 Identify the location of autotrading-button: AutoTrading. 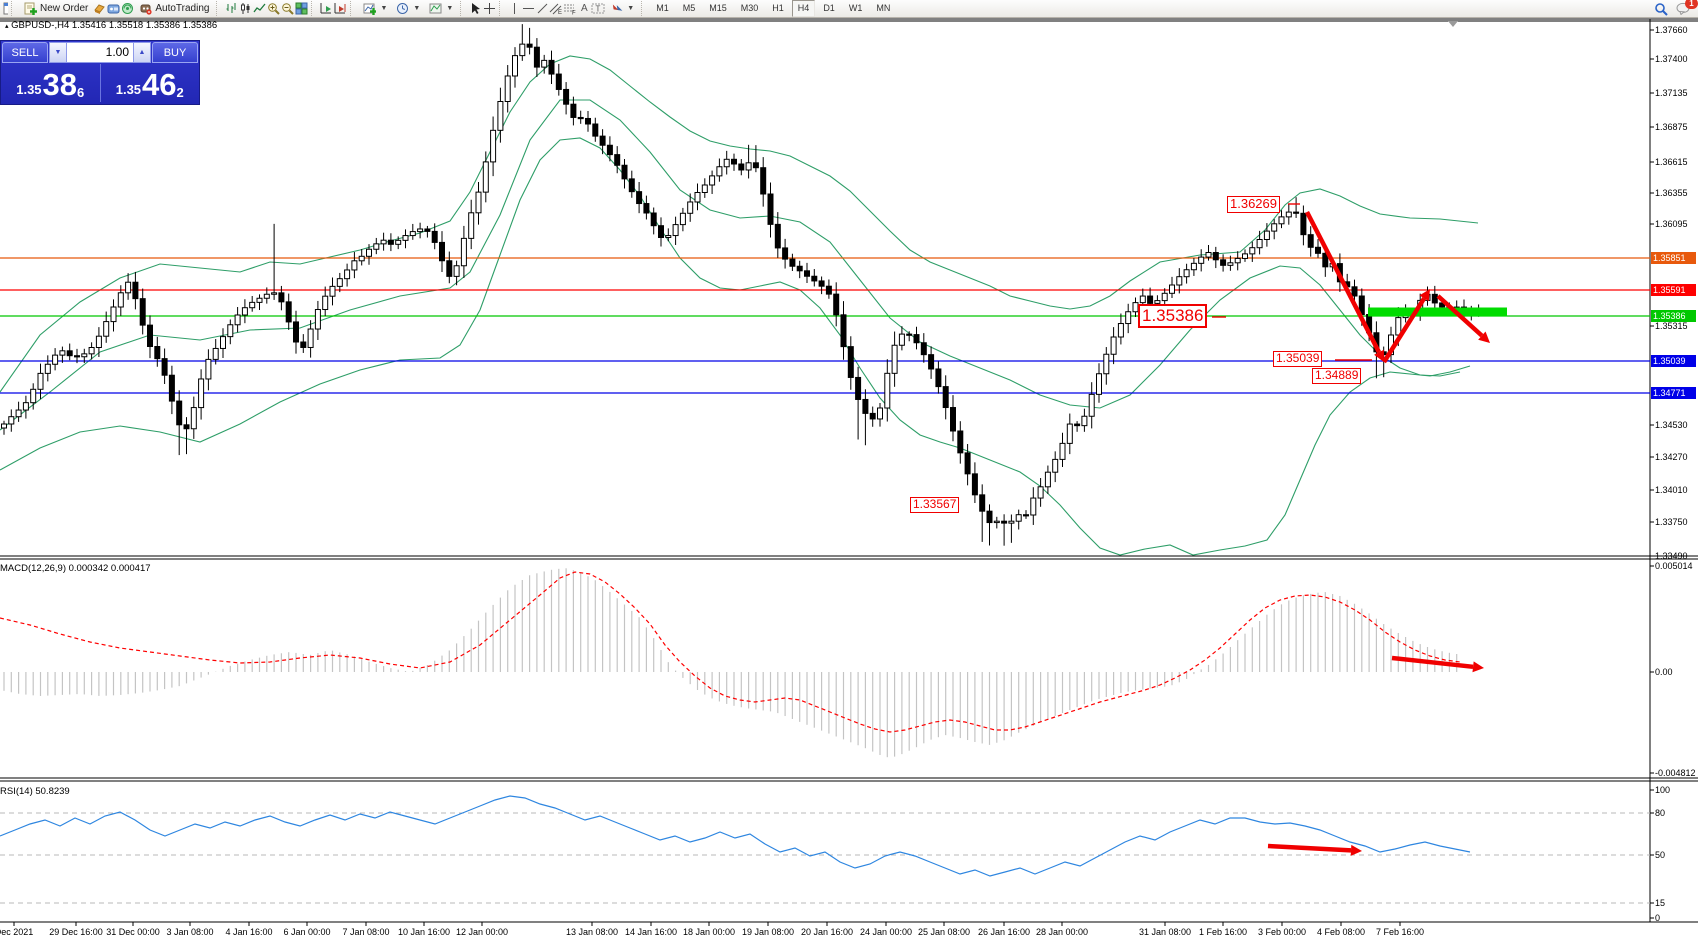
(173, 8).